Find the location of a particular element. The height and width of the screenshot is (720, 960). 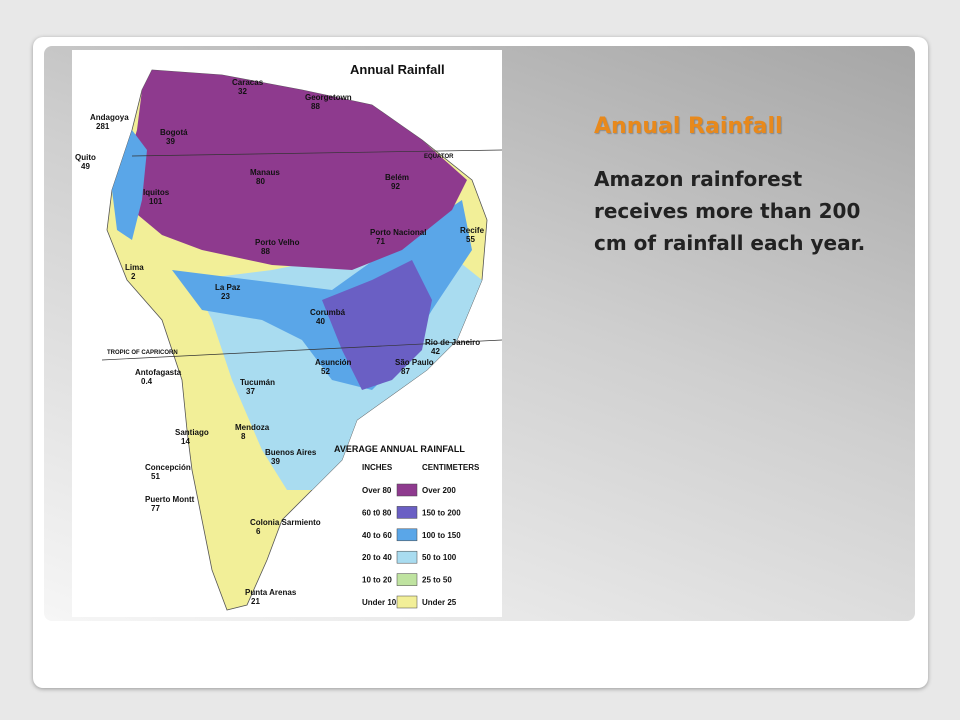

zone-west-coast is located at coordinates (129, 185).